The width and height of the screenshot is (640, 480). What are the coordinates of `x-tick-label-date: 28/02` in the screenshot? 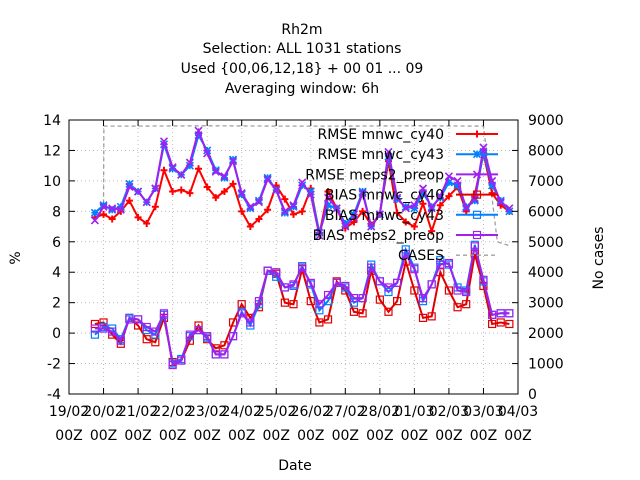 It's located at (380, 412).